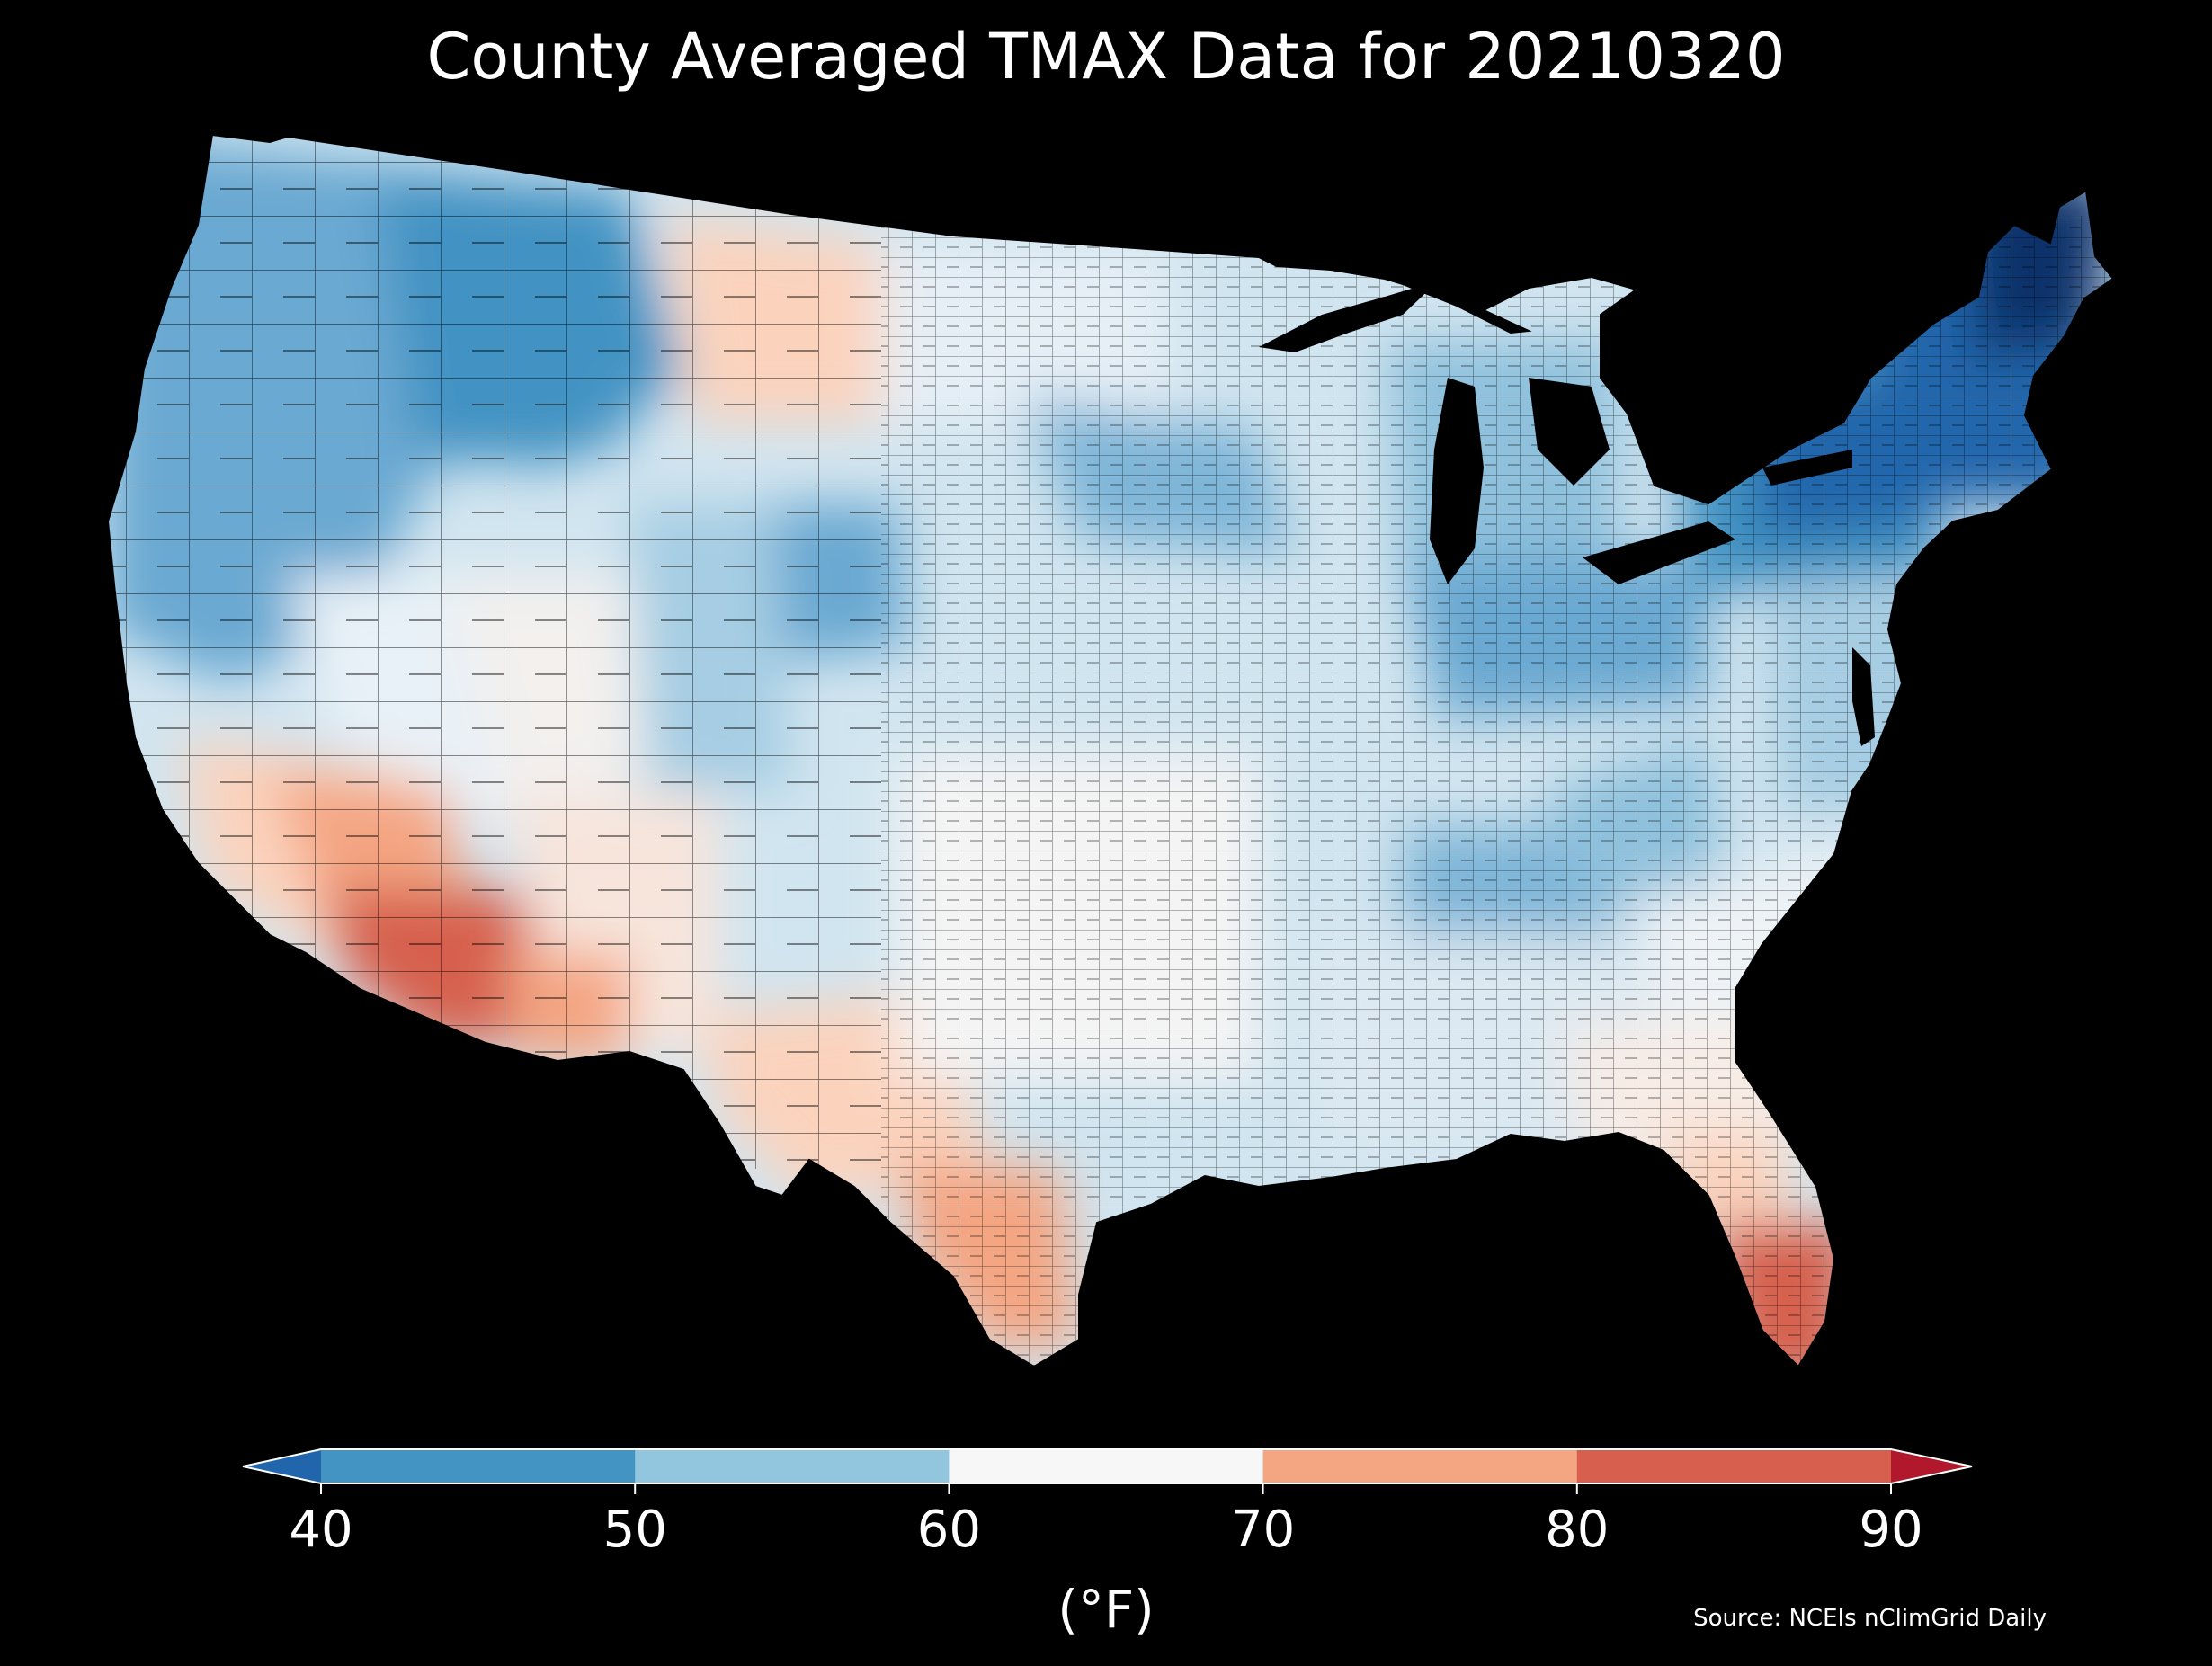 The image size is (2212, 1666). What do you see at coordinates (1863, 696) in the screenshot?
I see `chesapeake-bay` at bounding box center [1863, 696].